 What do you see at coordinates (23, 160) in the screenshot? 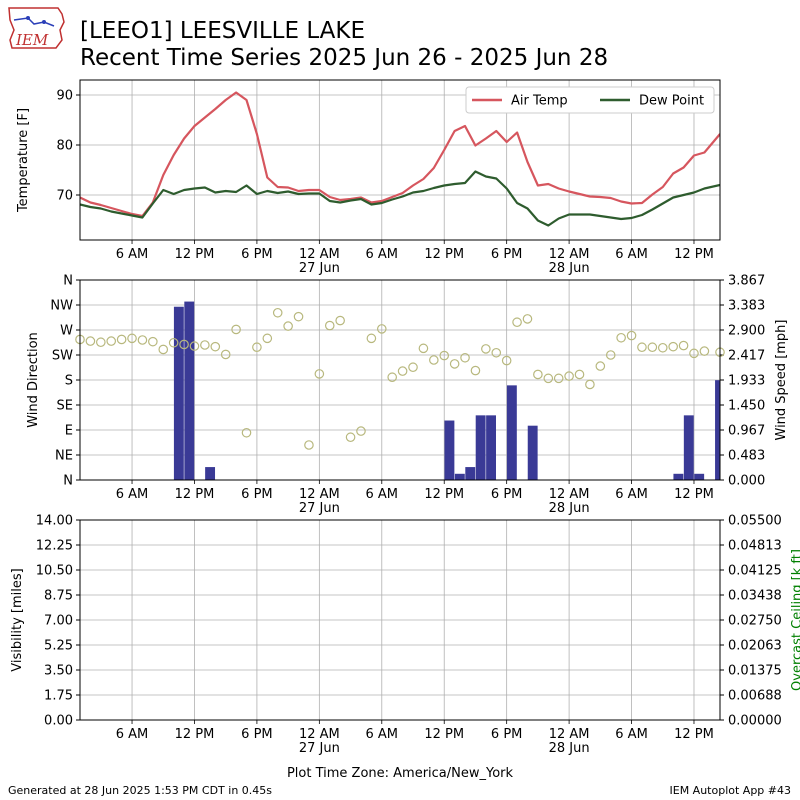
I see `temperature-y-axis-label: Temperature [F]` at bounding box center [23, 160].